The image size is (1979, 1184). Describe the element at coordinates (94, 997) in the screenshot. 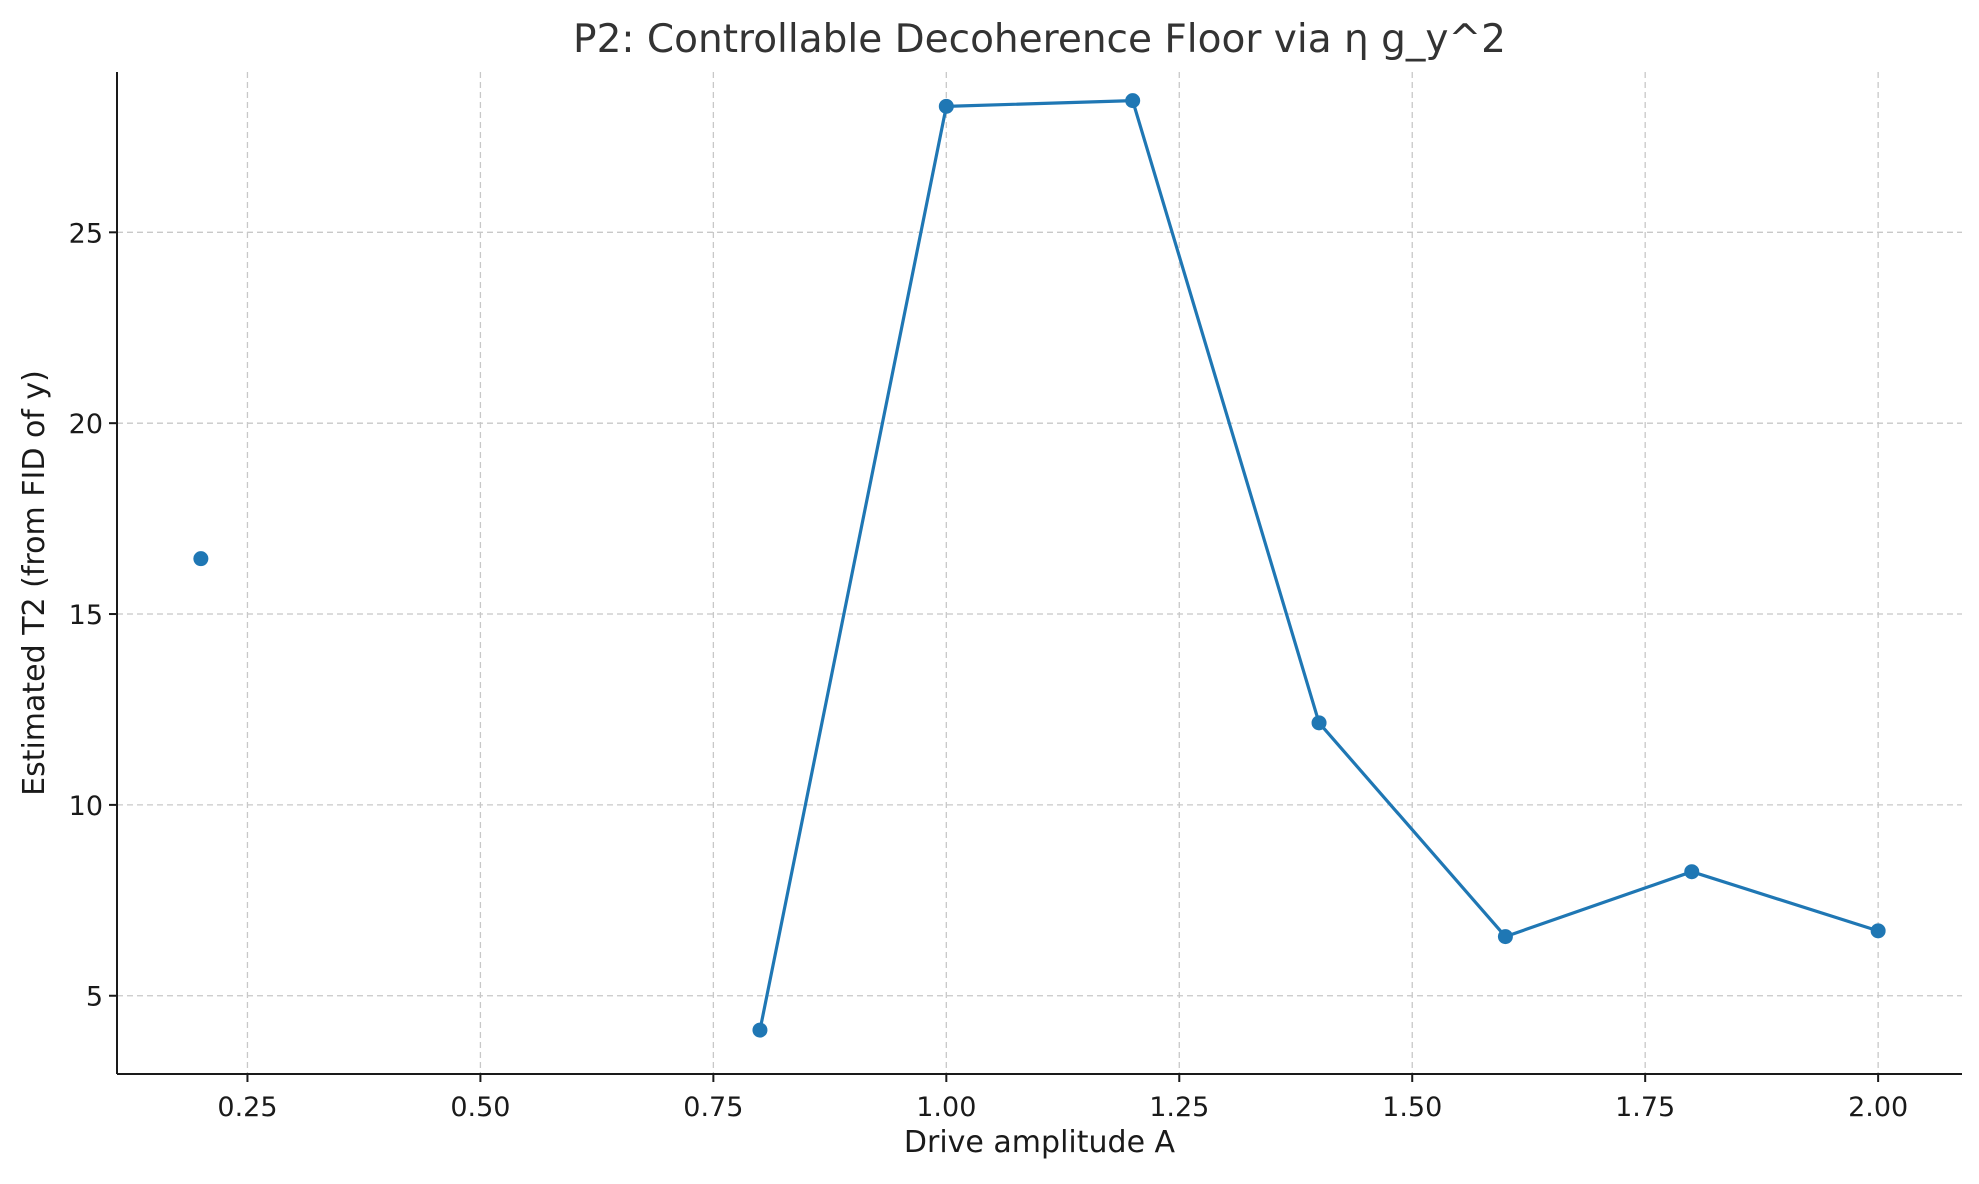

I see `y-tick-label: 5` at that location.